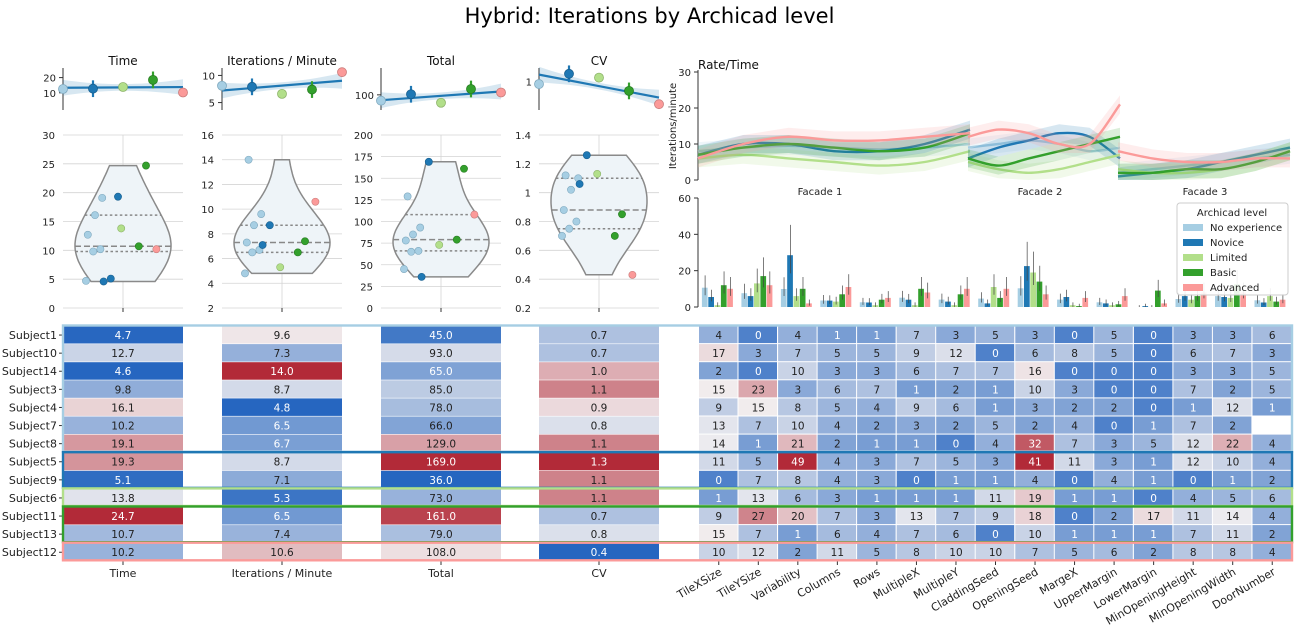 The height and width of the screenshot is (630, 1299). I want to click on violin-y-tick-label: 1.2, so click(523, 165).